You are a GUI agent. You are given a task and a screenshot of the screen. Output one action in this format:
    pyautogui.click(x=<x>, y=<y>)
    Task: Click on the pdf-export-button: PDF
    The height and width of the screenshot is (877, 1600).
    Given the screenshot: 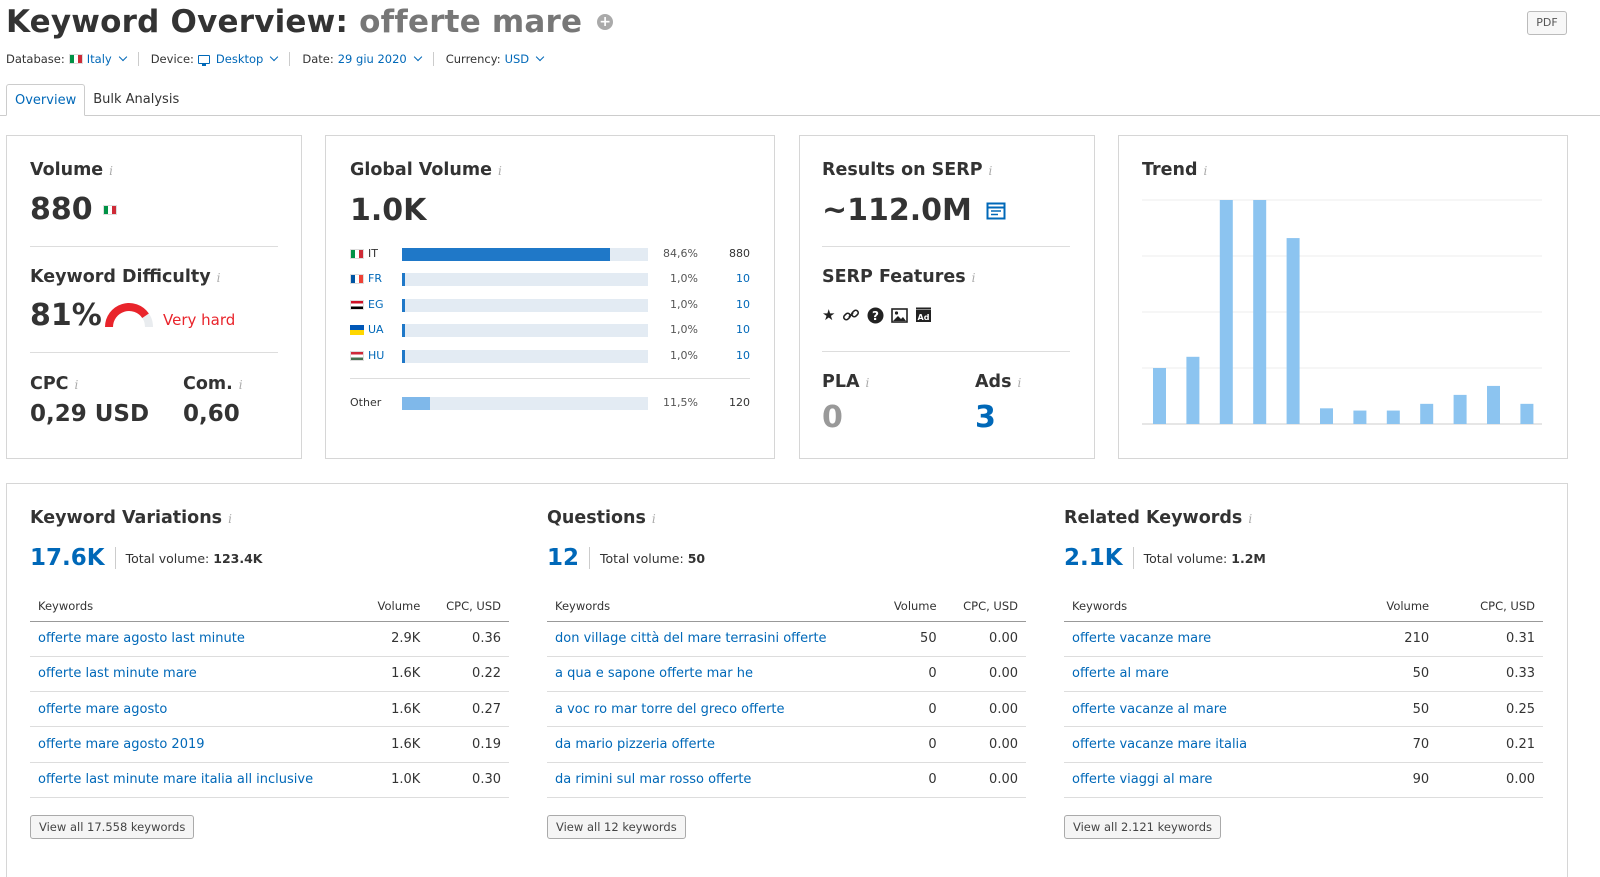 What is the action you would take?
    pyautogui.click(x=1547, y=23)
    